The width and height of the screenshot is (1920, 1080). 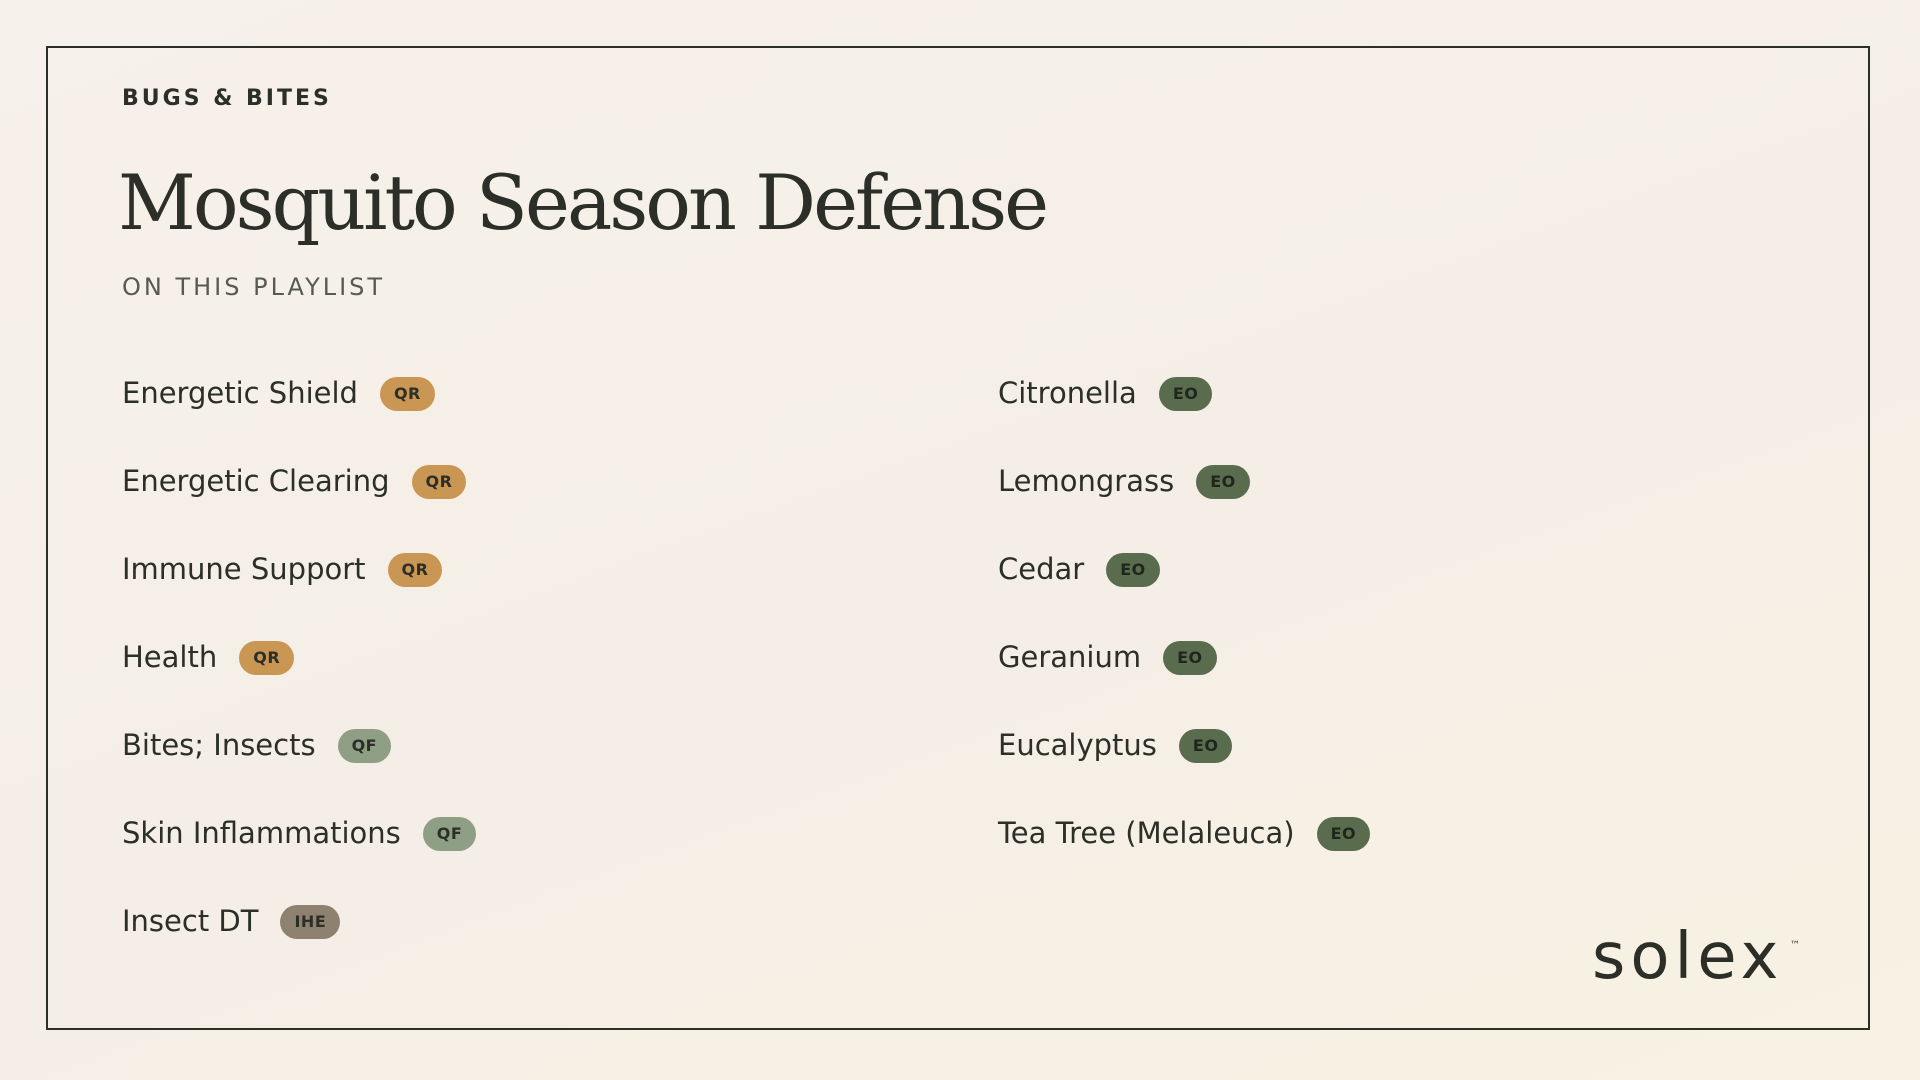 I want to click on playlist-subtitle: ON THIS PLAYLIST, so click(x=254, y=287).